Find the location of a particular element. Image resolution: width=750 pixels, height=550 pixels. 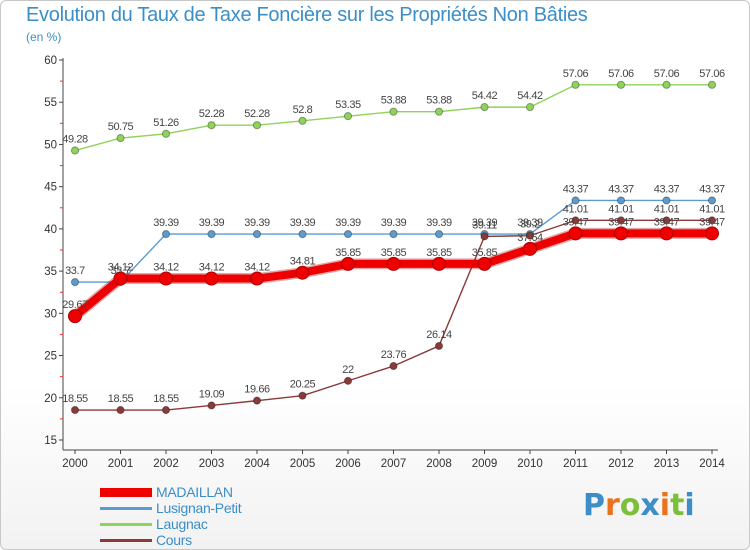

data-label-lusignan-petit: 33.7 is located at coordinates (121, 271).